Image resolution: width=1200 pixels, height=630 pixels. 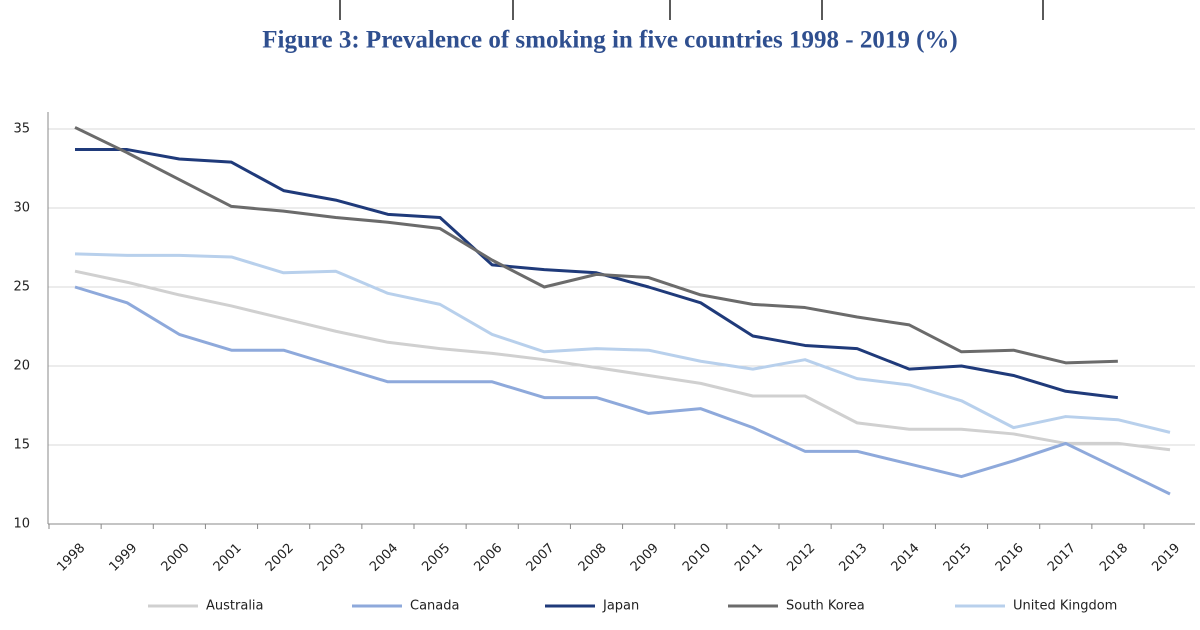 What do you see at coordinates (235, 606) in the screenshot?
I see `legend-label: Australia` at bounding box center [235, 606].